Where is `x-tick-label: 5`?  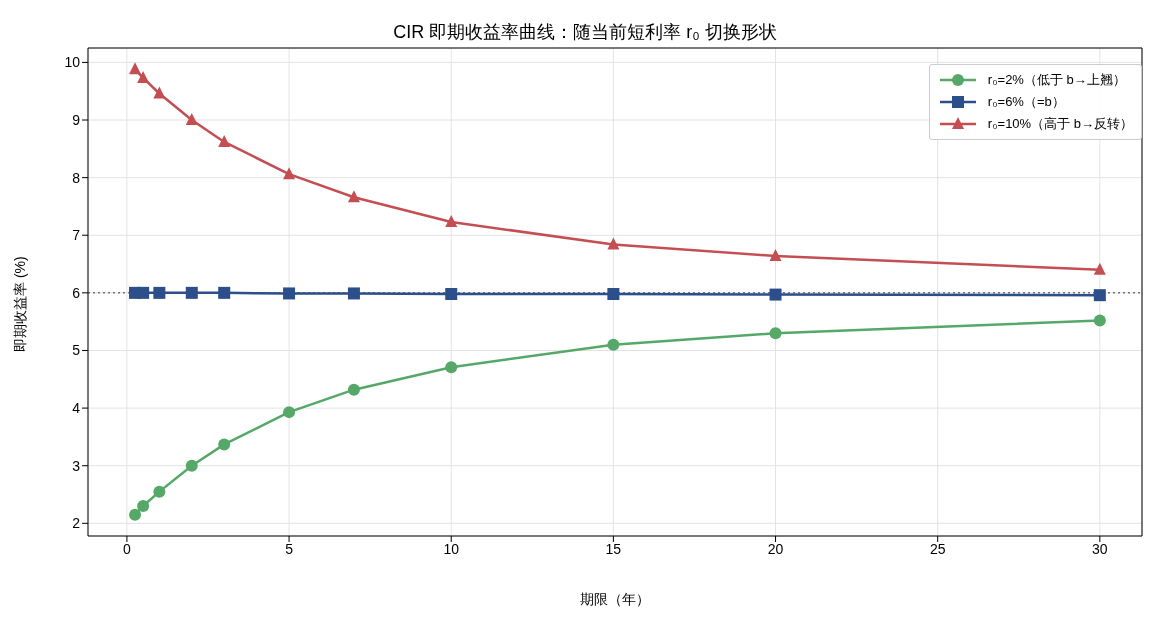
x-tick-label: 5 is located at coordinates (289, 548).